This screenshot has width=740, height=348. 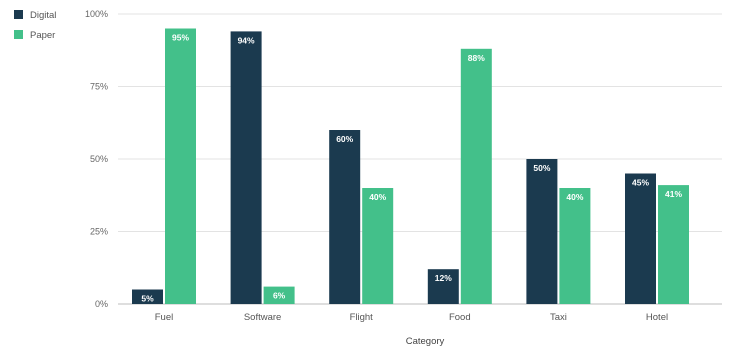 What do you see at coordinates (246, 168) in the screenshot?
I see `bar-digital-software` at bounding box center [246, 168].